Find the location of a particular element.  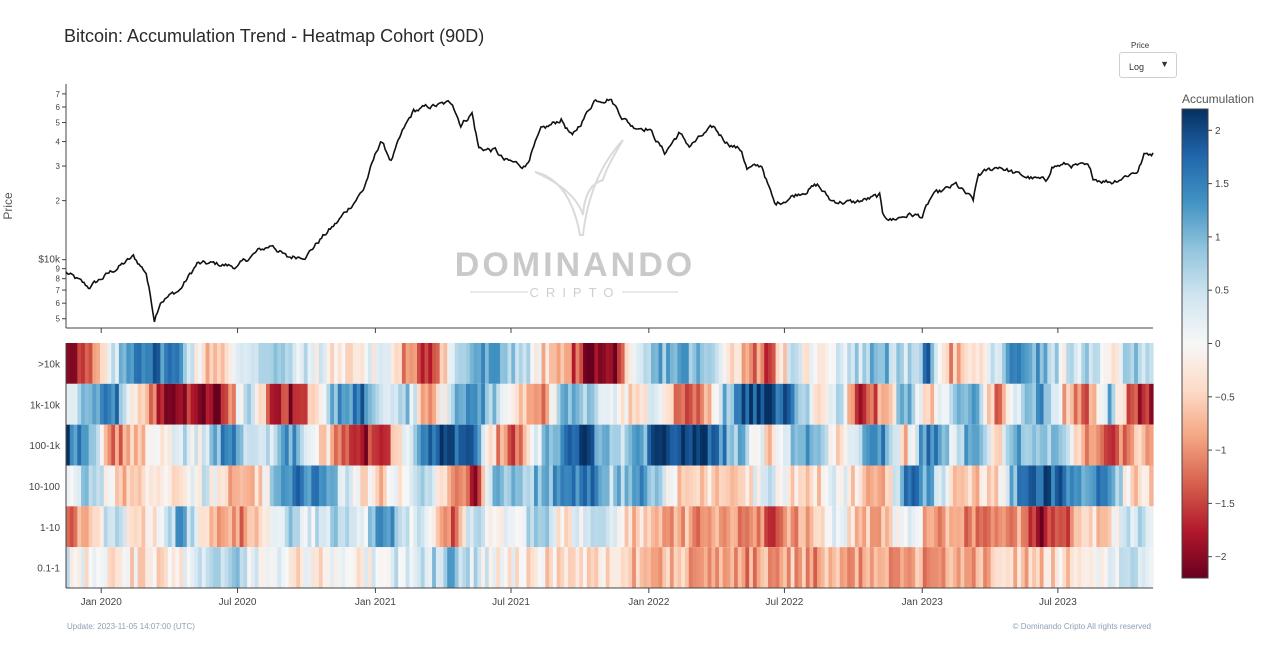

scale-select: Log ▼ is located at coordinates (1148, 65).